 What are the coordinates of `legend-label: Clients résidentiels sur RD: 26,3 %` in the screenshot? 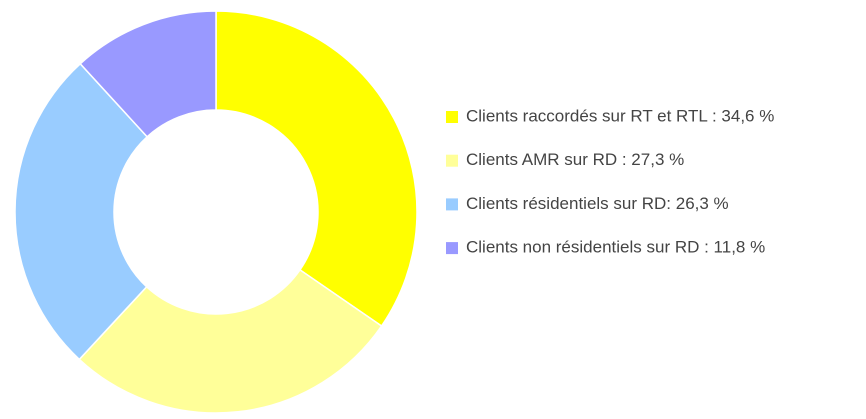 It's located at (597, 203).